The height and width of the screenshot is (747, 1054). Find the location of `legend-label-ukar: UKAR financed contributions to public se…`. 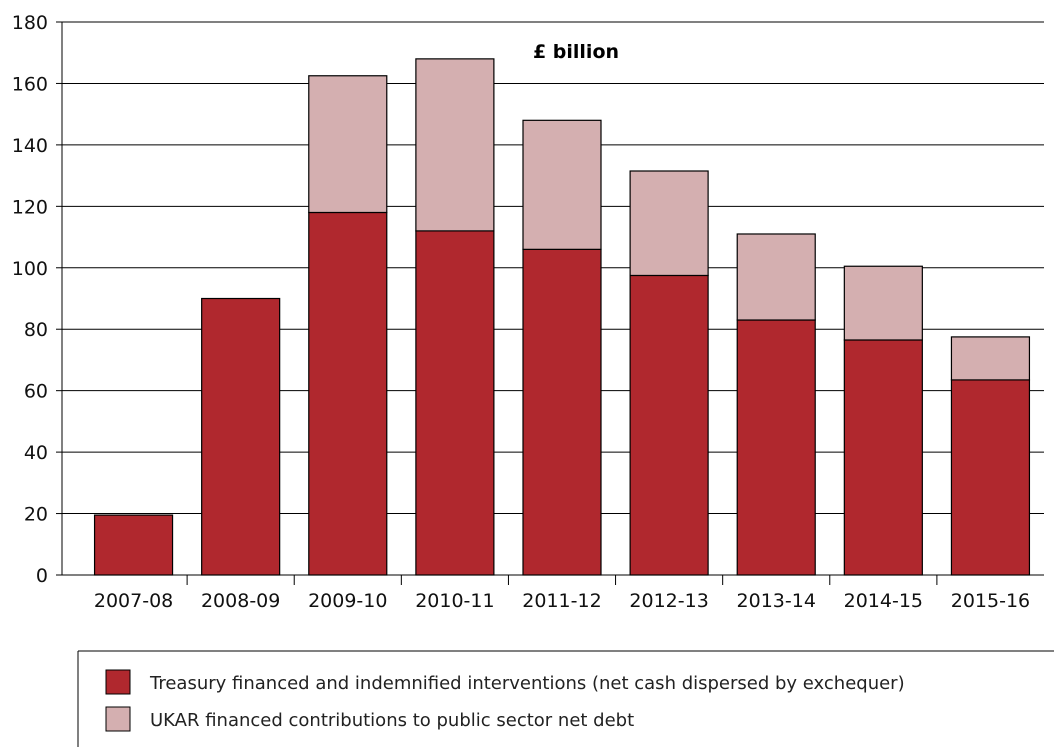

legend-label-ukar: UKAR financed contributions to public se… is located at coordinates (392, 720).